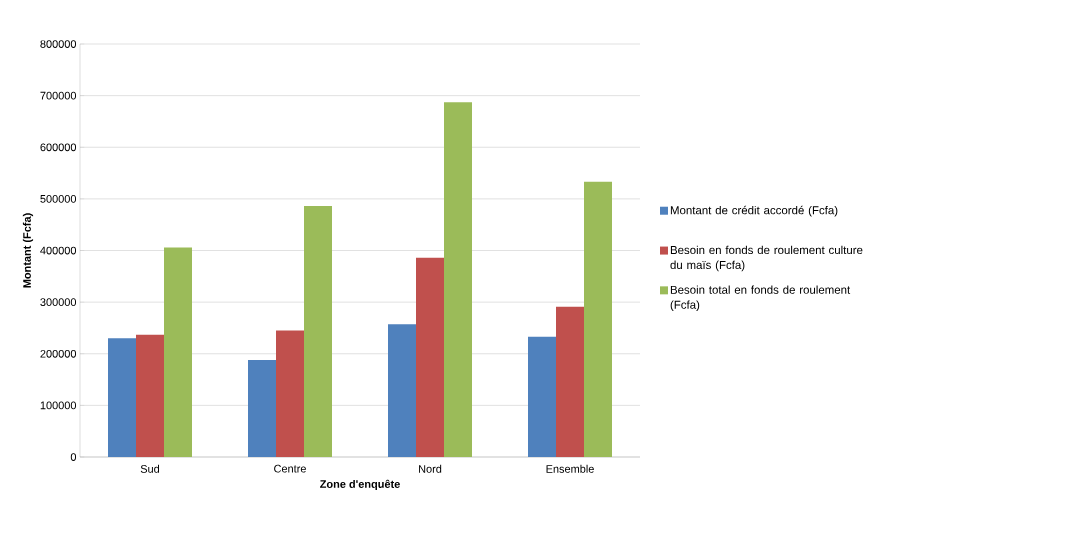  What do you see at coordinates (290, 468) in the screenshot?
I see `x-tick-label: Centre` at bounding box center [290, 468].